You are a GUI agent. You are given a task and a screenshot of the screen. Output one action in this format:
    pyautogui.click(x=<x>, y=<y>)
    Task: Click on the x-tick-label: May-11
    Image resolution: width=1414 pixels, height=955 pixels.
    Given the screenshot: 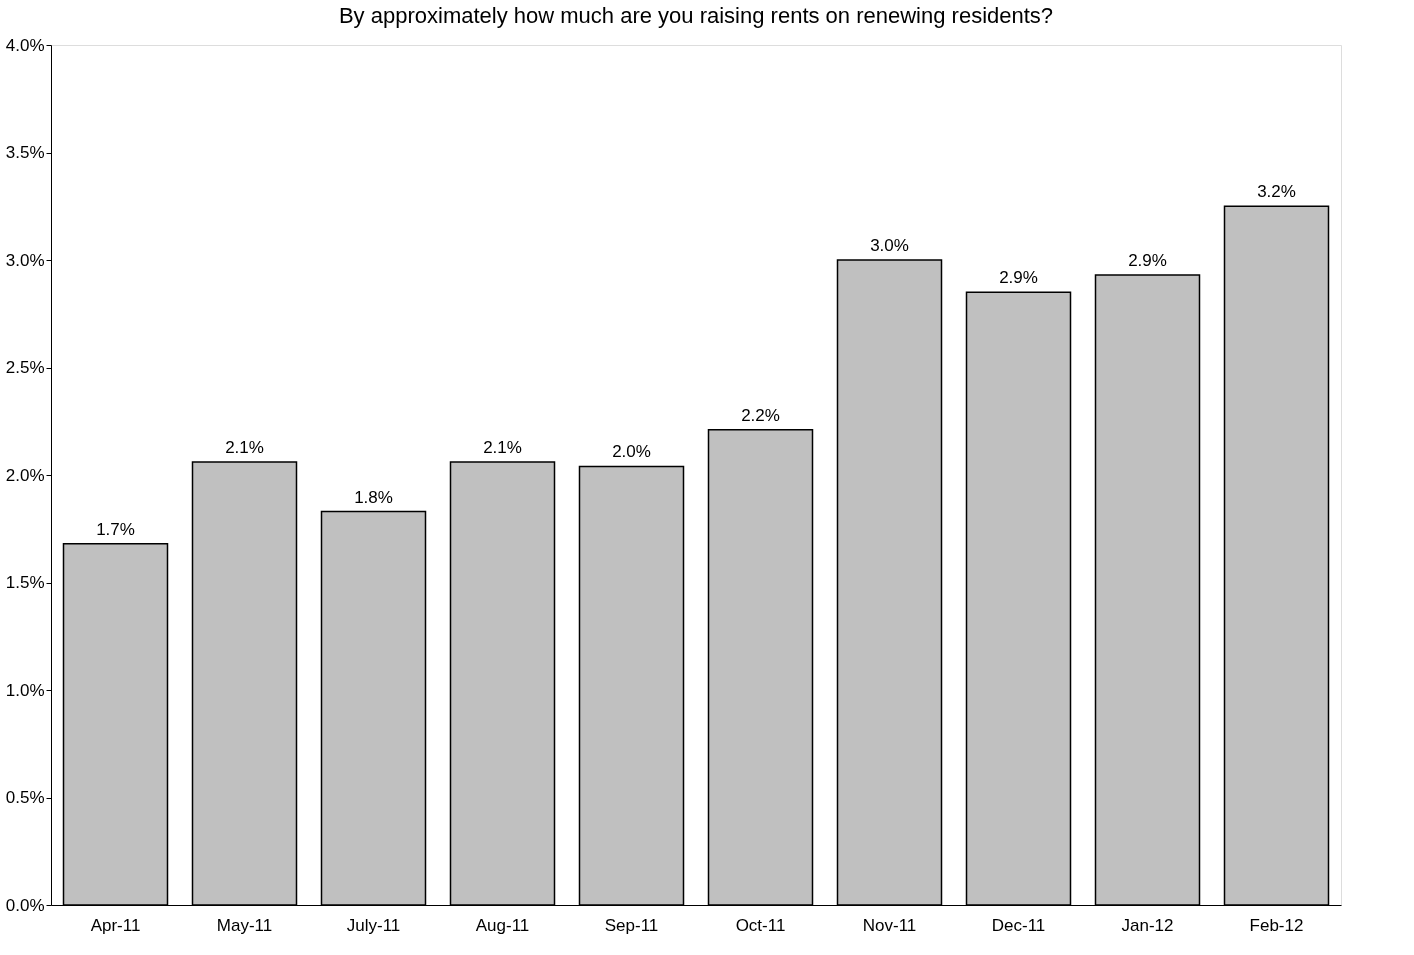 What is the action you would take?
    pyautogui.click(x=244, y=925)
    